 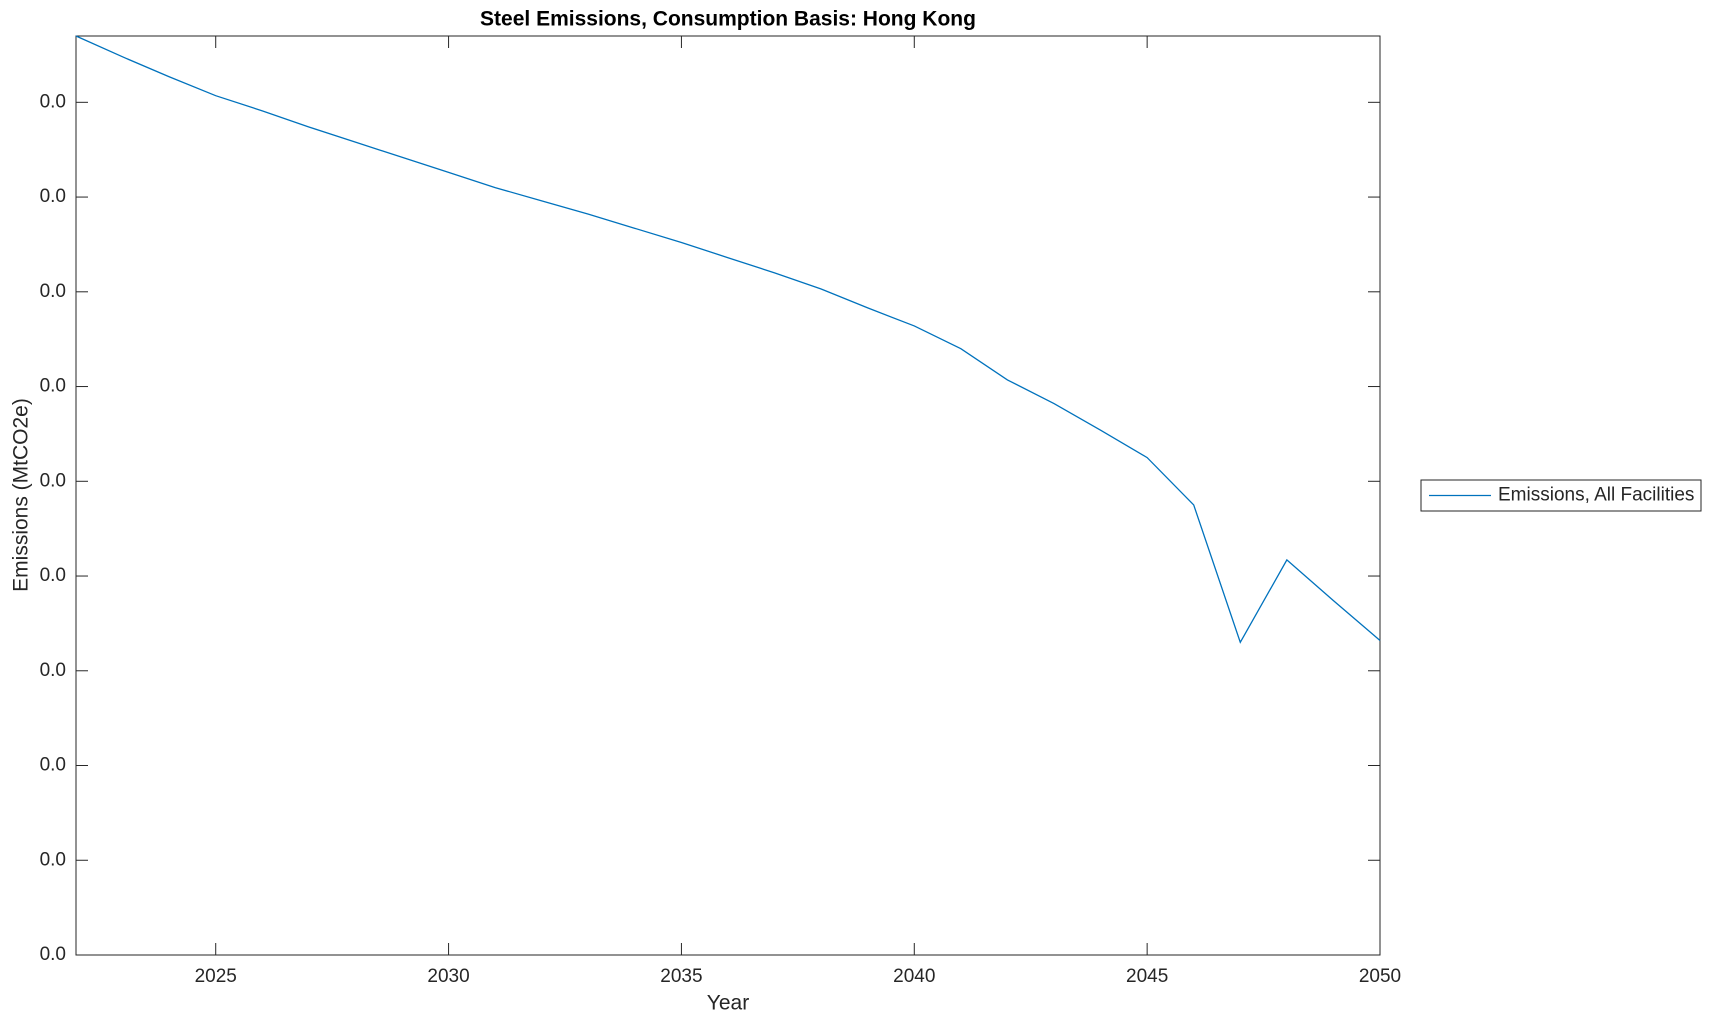 I want to click on x-tick-label: 2025, so click(x=216, y=976).